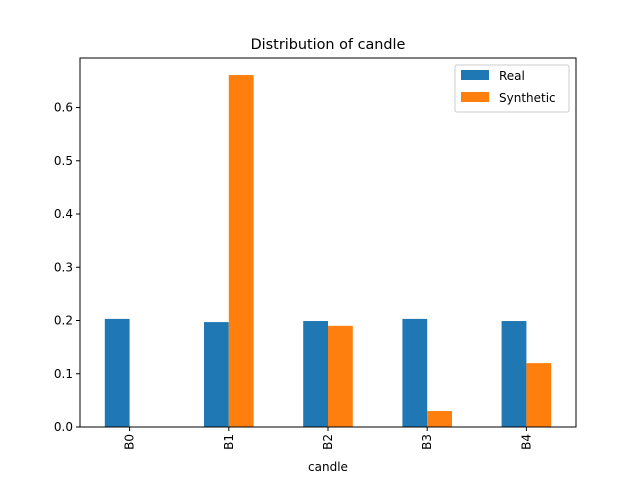 This screenshot has height=480, width=640. Describe the element at coordinates (427, 442) in the screenshot. I see `x-tick-label: B3` at that location.